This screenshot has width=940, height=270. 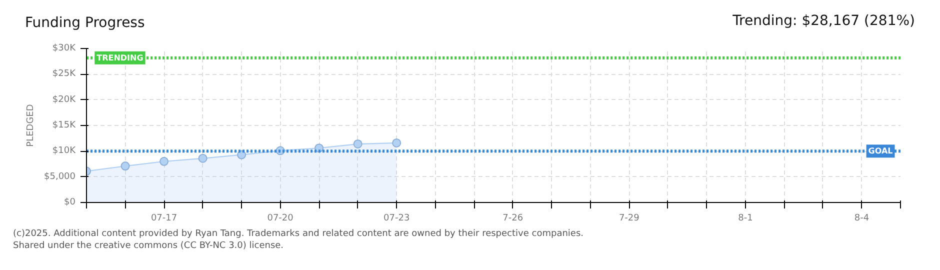 I want to click on y-tick-label: $15K, so click(x=64, y=125).